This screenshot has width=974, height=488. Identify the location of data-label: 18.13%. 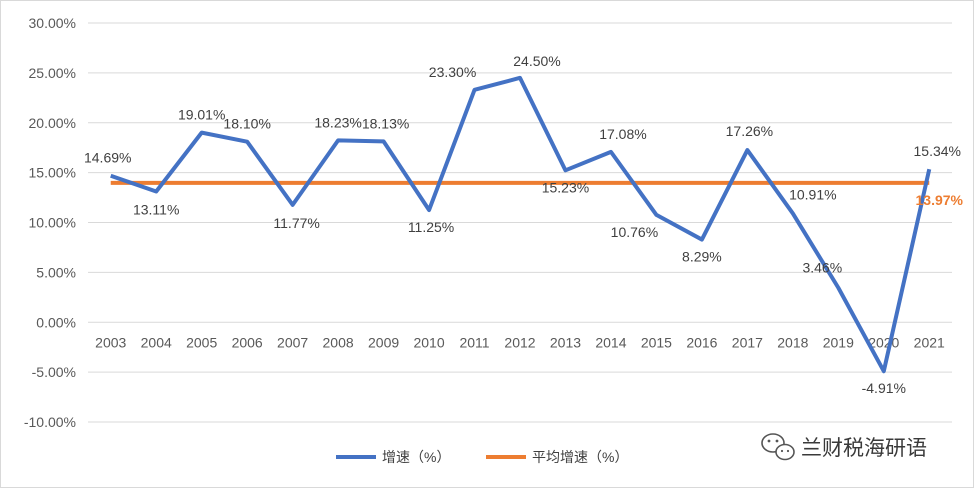
(385, 123).